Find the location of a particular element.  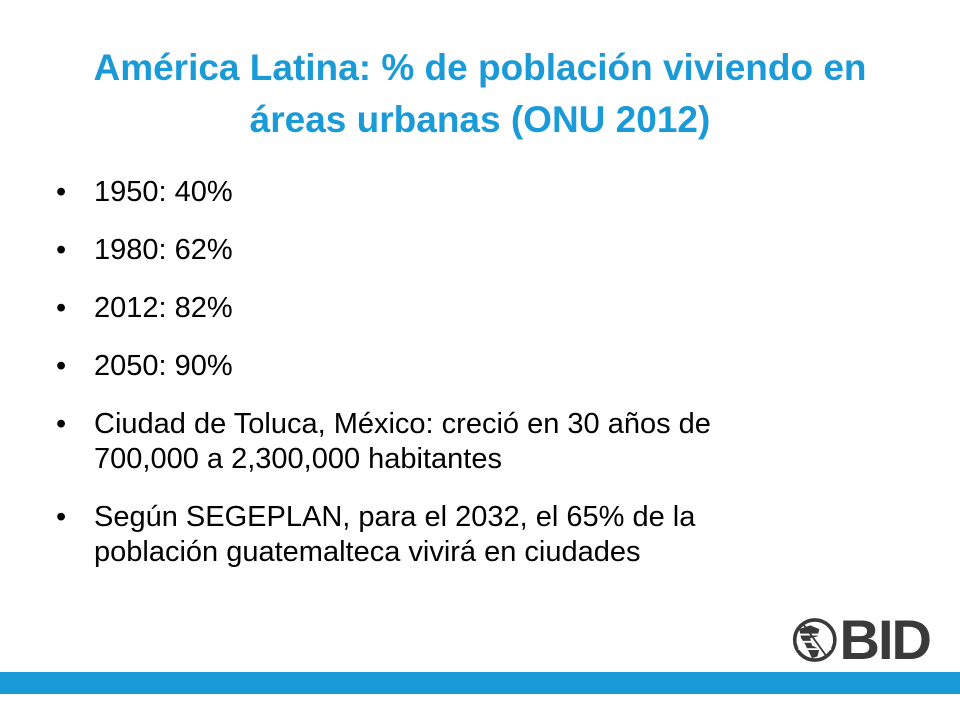

slide-title-line-2: áreas urbanas (ONU 2012) is located at coordinates (480, 119).